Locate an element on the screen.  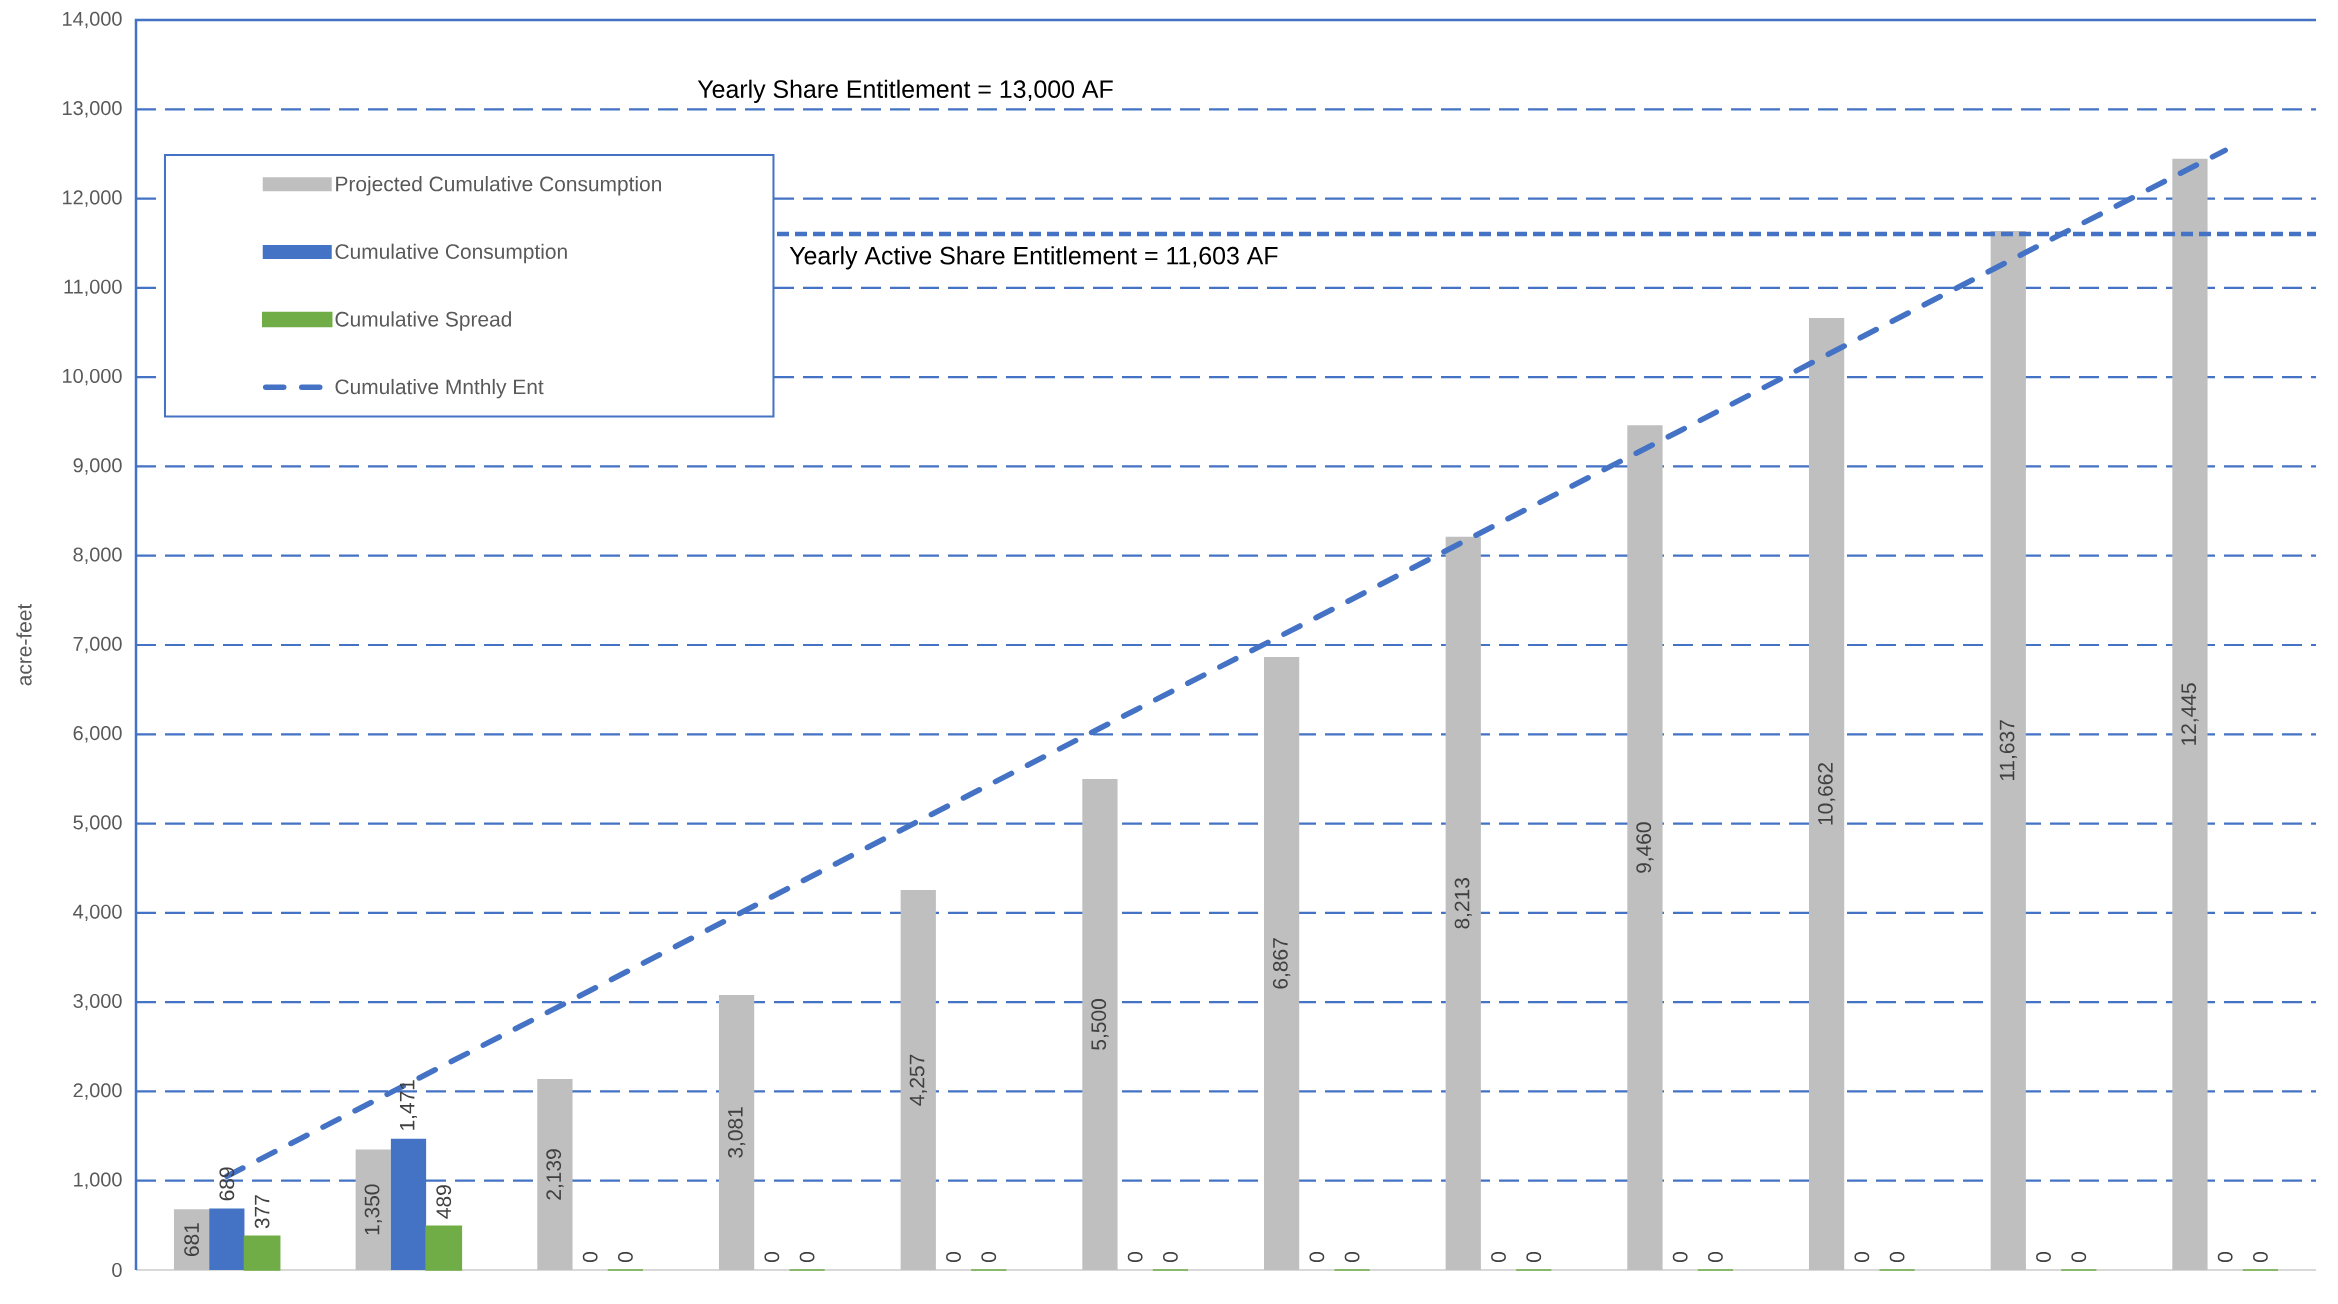
y-tick-label: 12,000 is located at coordinates (92, 198).